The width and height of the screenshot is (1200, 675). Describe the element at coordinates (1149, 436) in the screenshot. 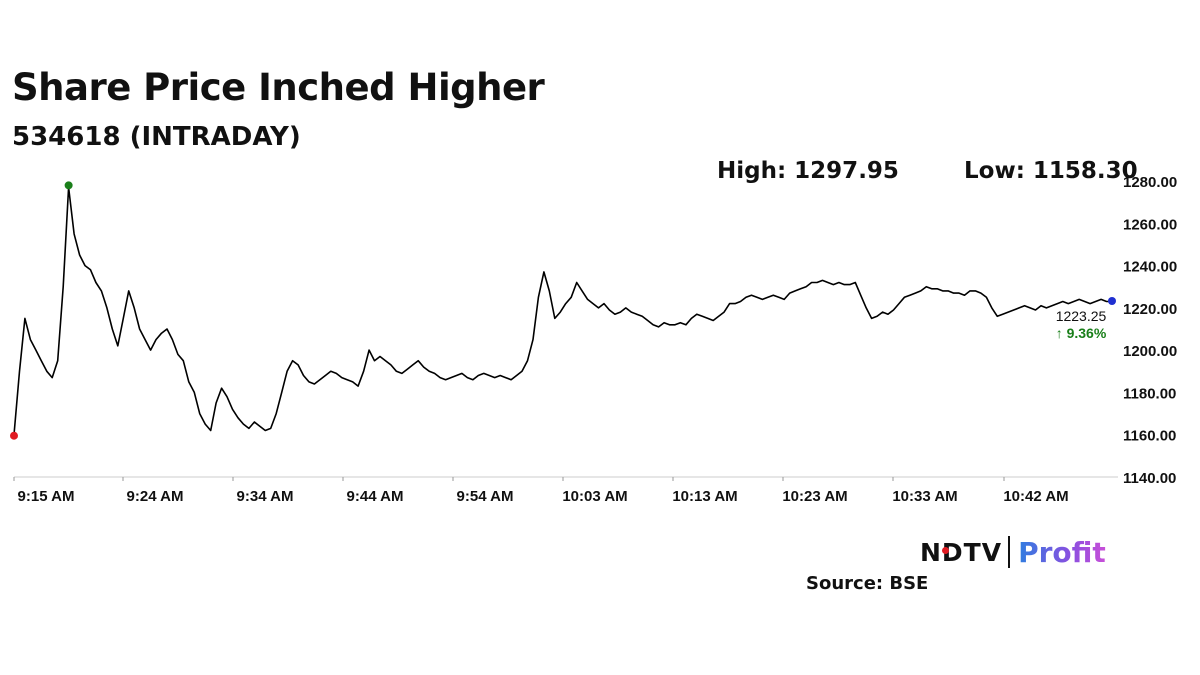

I see `y-tick-label: 1160.00` at that location.